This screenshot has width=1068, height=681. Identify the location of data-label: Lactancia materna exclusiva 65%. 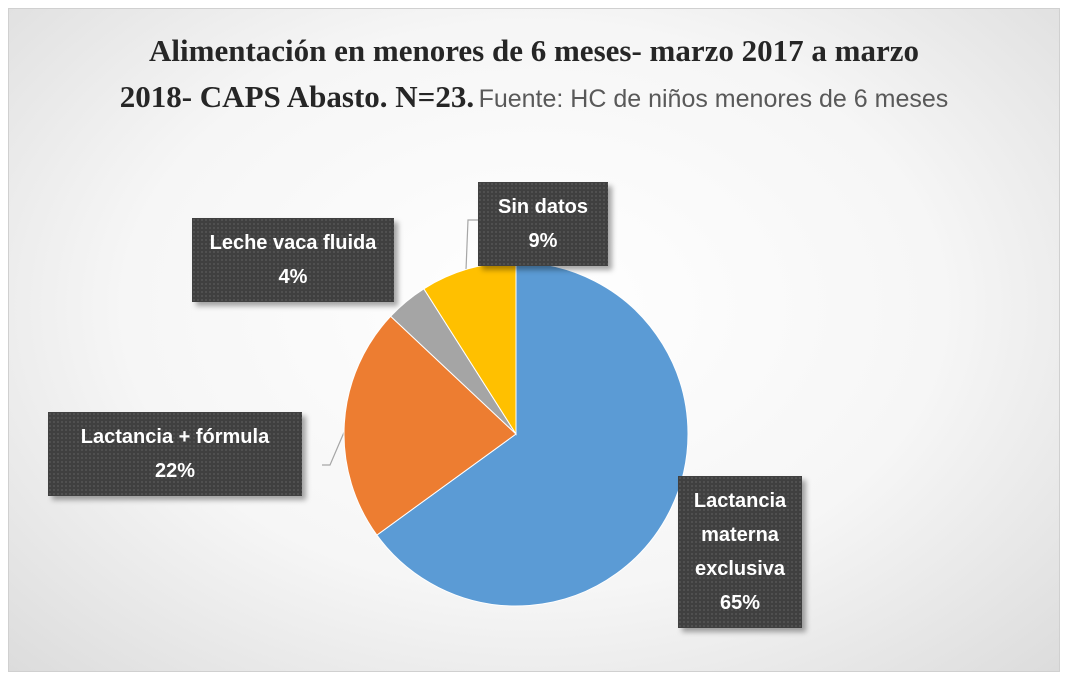
(740, 552).